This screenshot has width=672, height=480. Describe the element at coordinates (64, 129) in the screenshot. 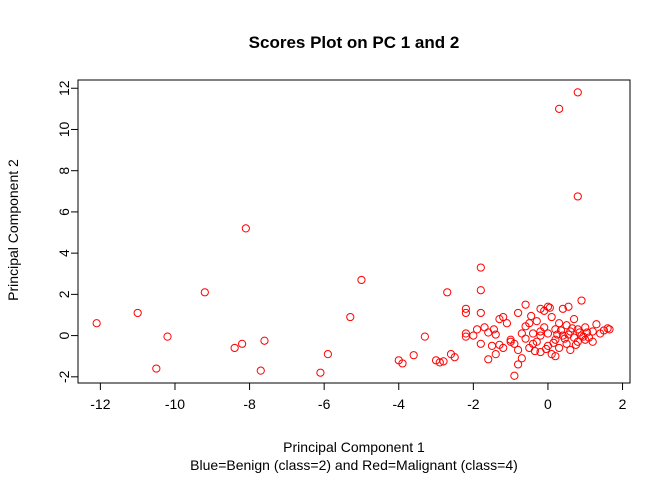

I see `y-tick-label: 10` at that location.